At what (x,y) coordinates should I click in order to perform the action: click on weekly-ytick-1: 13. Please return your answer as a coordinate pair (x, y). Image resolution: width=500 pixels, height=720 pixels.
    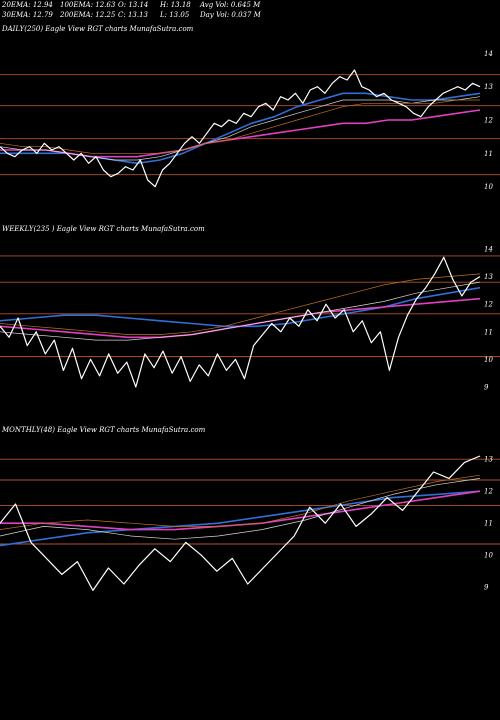
    Looking at the image, I should click on (488, 277).